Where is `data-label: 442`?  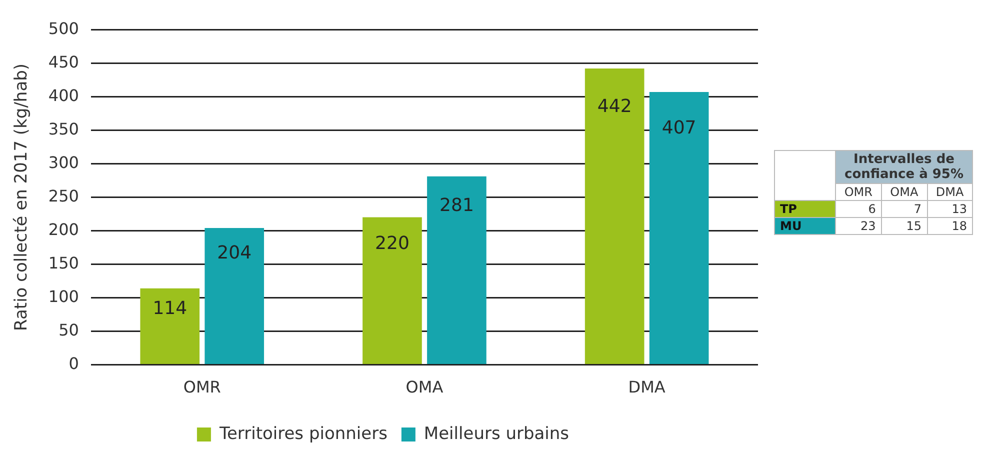
data-label: 442 is located at coordinates (614, 106).